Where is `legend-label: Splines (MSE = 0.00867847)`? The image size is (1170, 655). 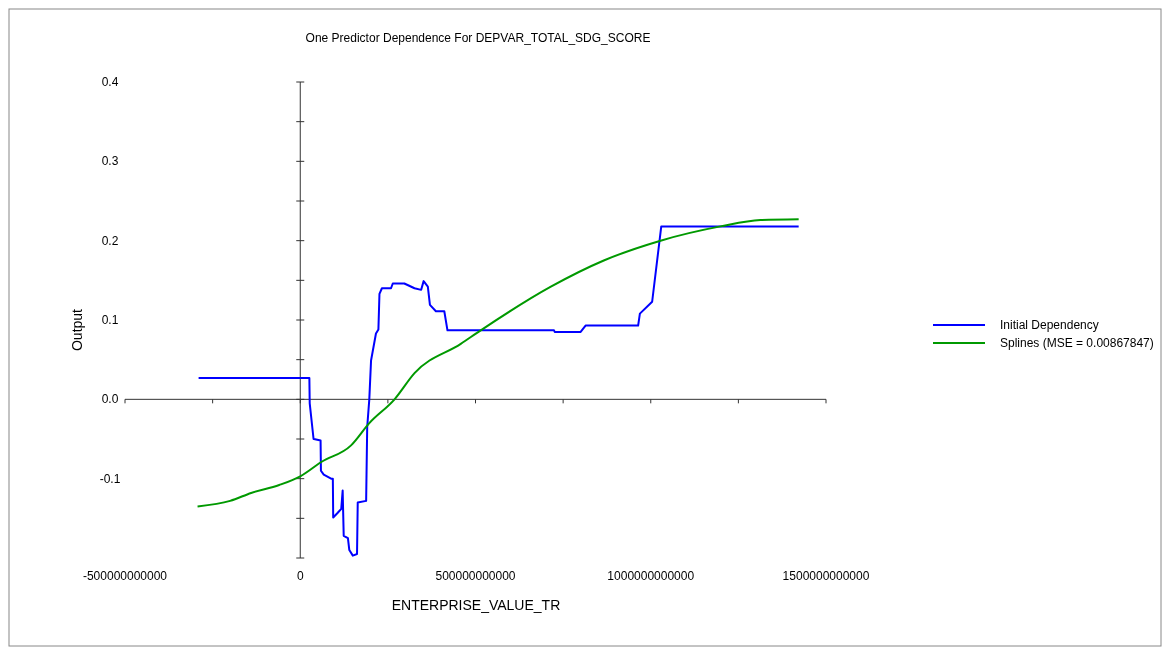 legend-label: Splines (MSE = 0.00867847) is located at coordinates (1077, 343).